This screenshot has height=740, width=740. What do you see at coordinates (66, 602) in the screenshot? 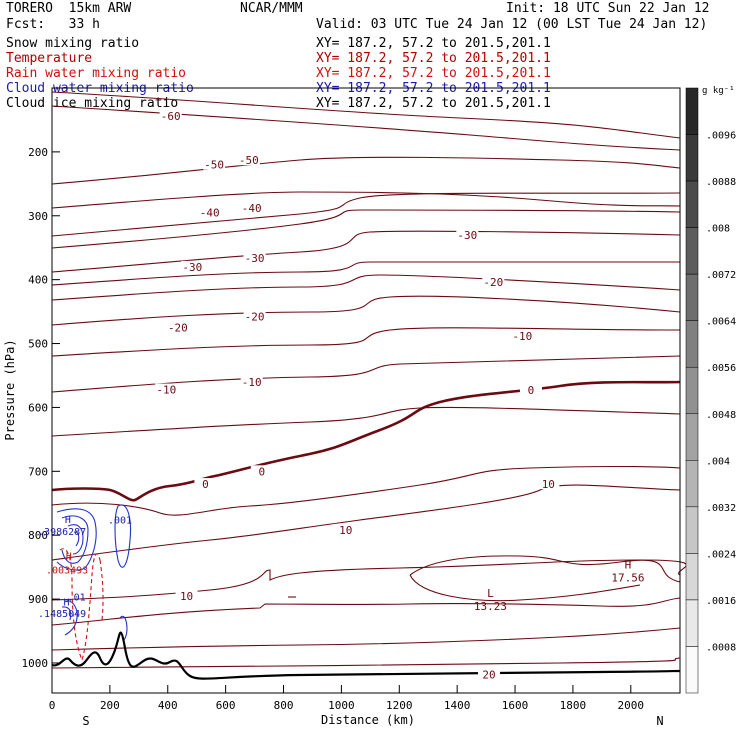
I see `cloud-water-label: H` at bounding box center [66, 602].